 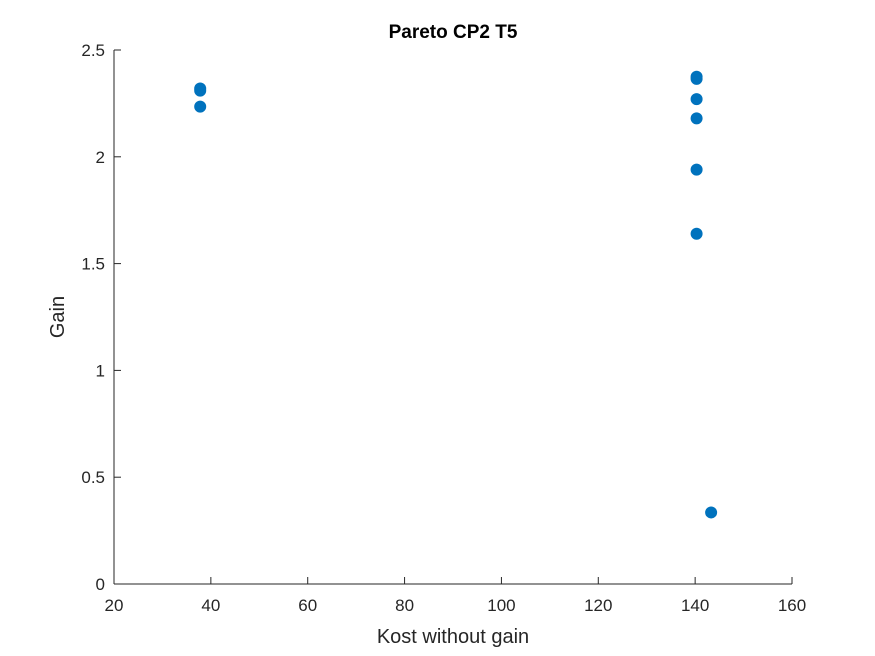 What do you see at coordinates (100, 370) in the screenshot?
I see `y-tick-label: 1` at bounding box center [100, 370].